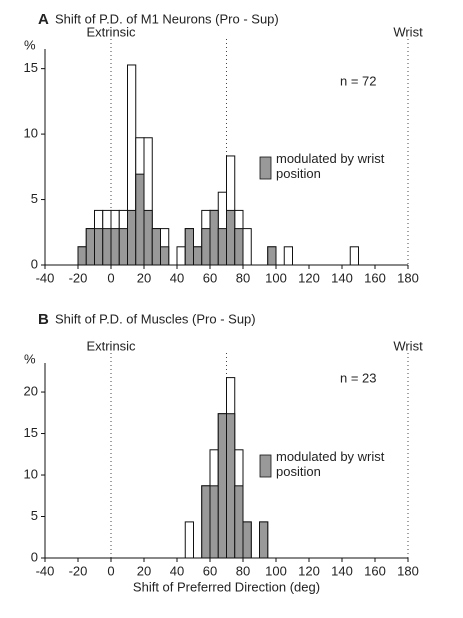 Image resolution: width=463 pixels, height=618 pixels. What do you see at coordinates (358, 80) in the screenshot?
I see `annotation: n = 72` at bounding box center [358, 80].